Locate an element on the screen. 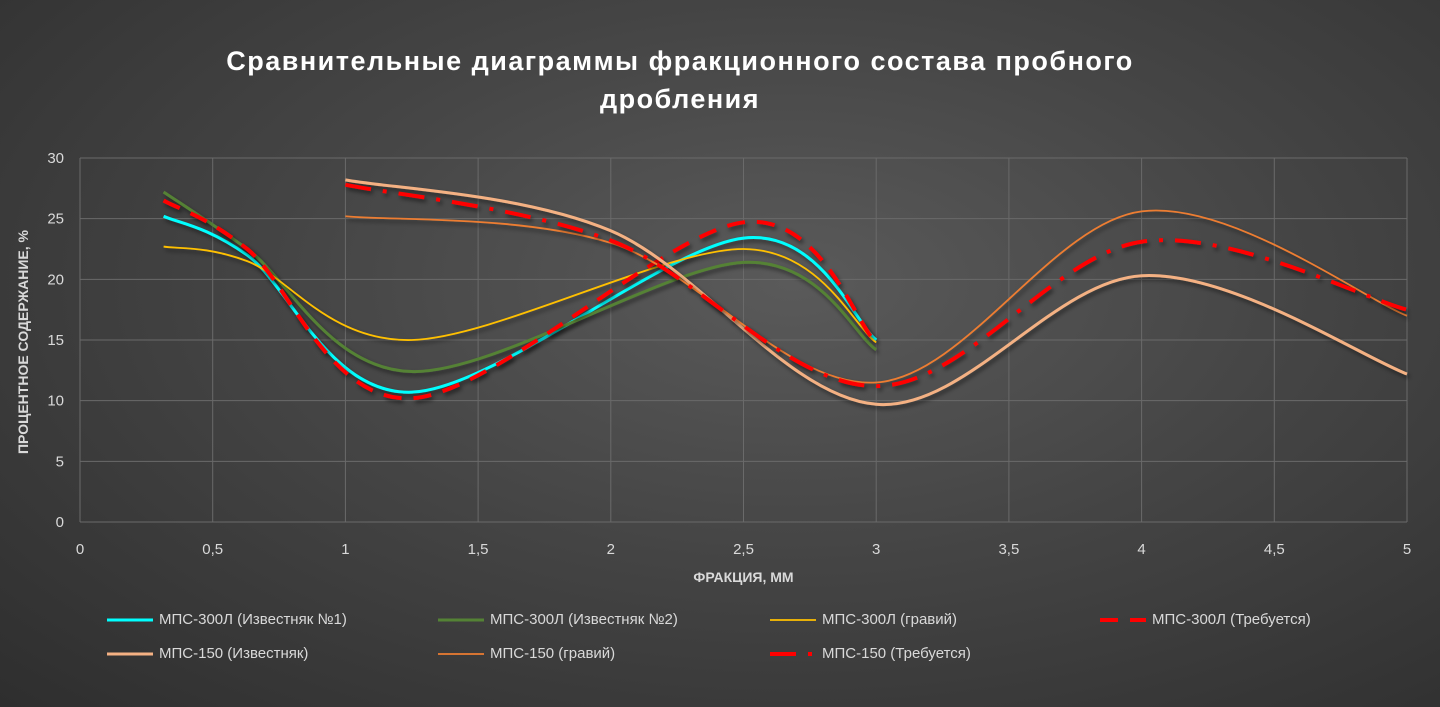 The width and height of the screenshot is (1440, 707). legend-label: МПС-300Л (Известняк №2) is located at coordinates (584, 619).